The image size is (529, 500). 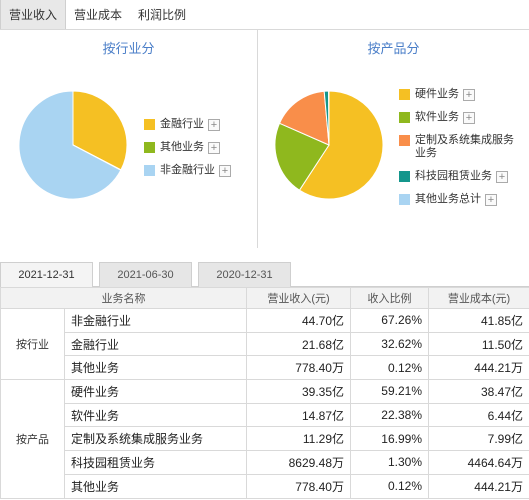 I want to click on row-ratio: 67.26%, so click(x=389, y=320).